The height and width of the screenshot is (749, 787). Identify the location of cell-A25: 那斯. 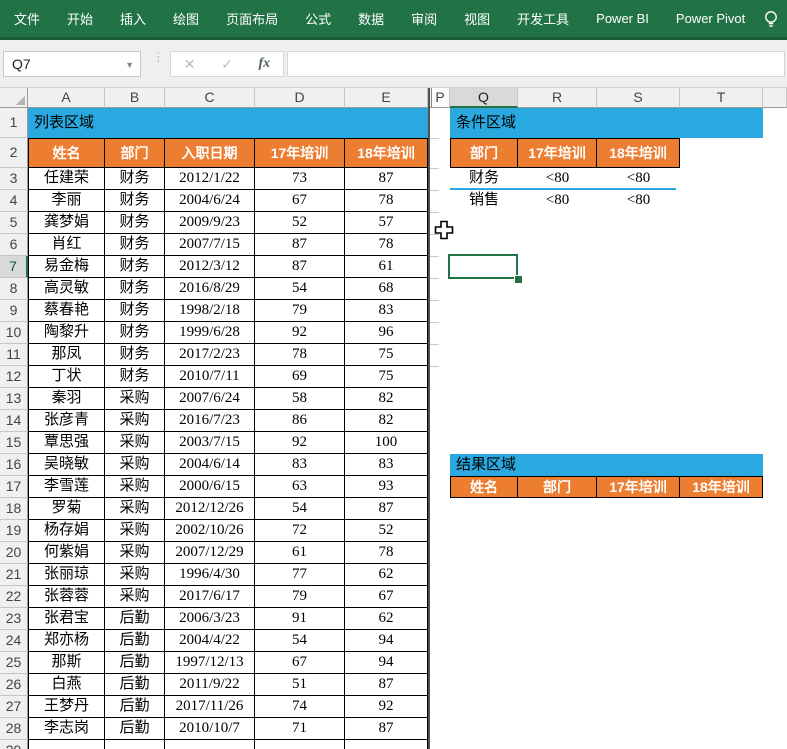
(66, 663).